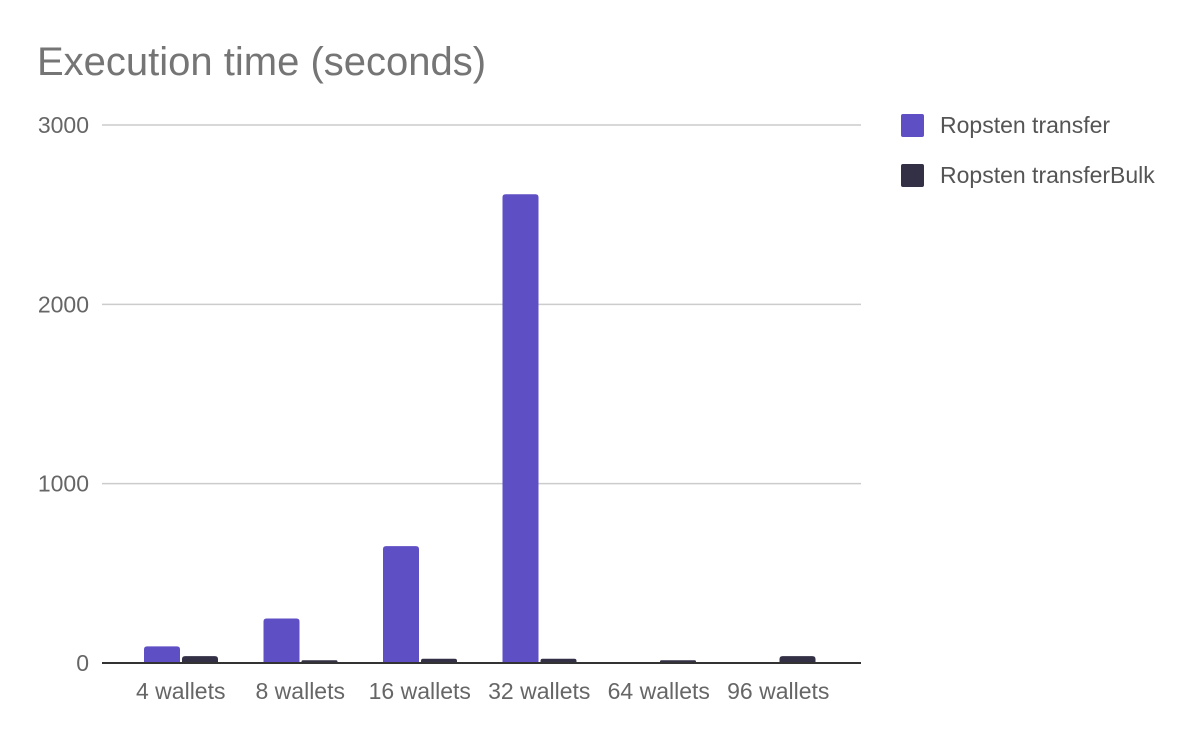  Describe the element at coordinates (261, 62) in the screenshot. I see `chart-title: Execution time (seconds)` at that location.